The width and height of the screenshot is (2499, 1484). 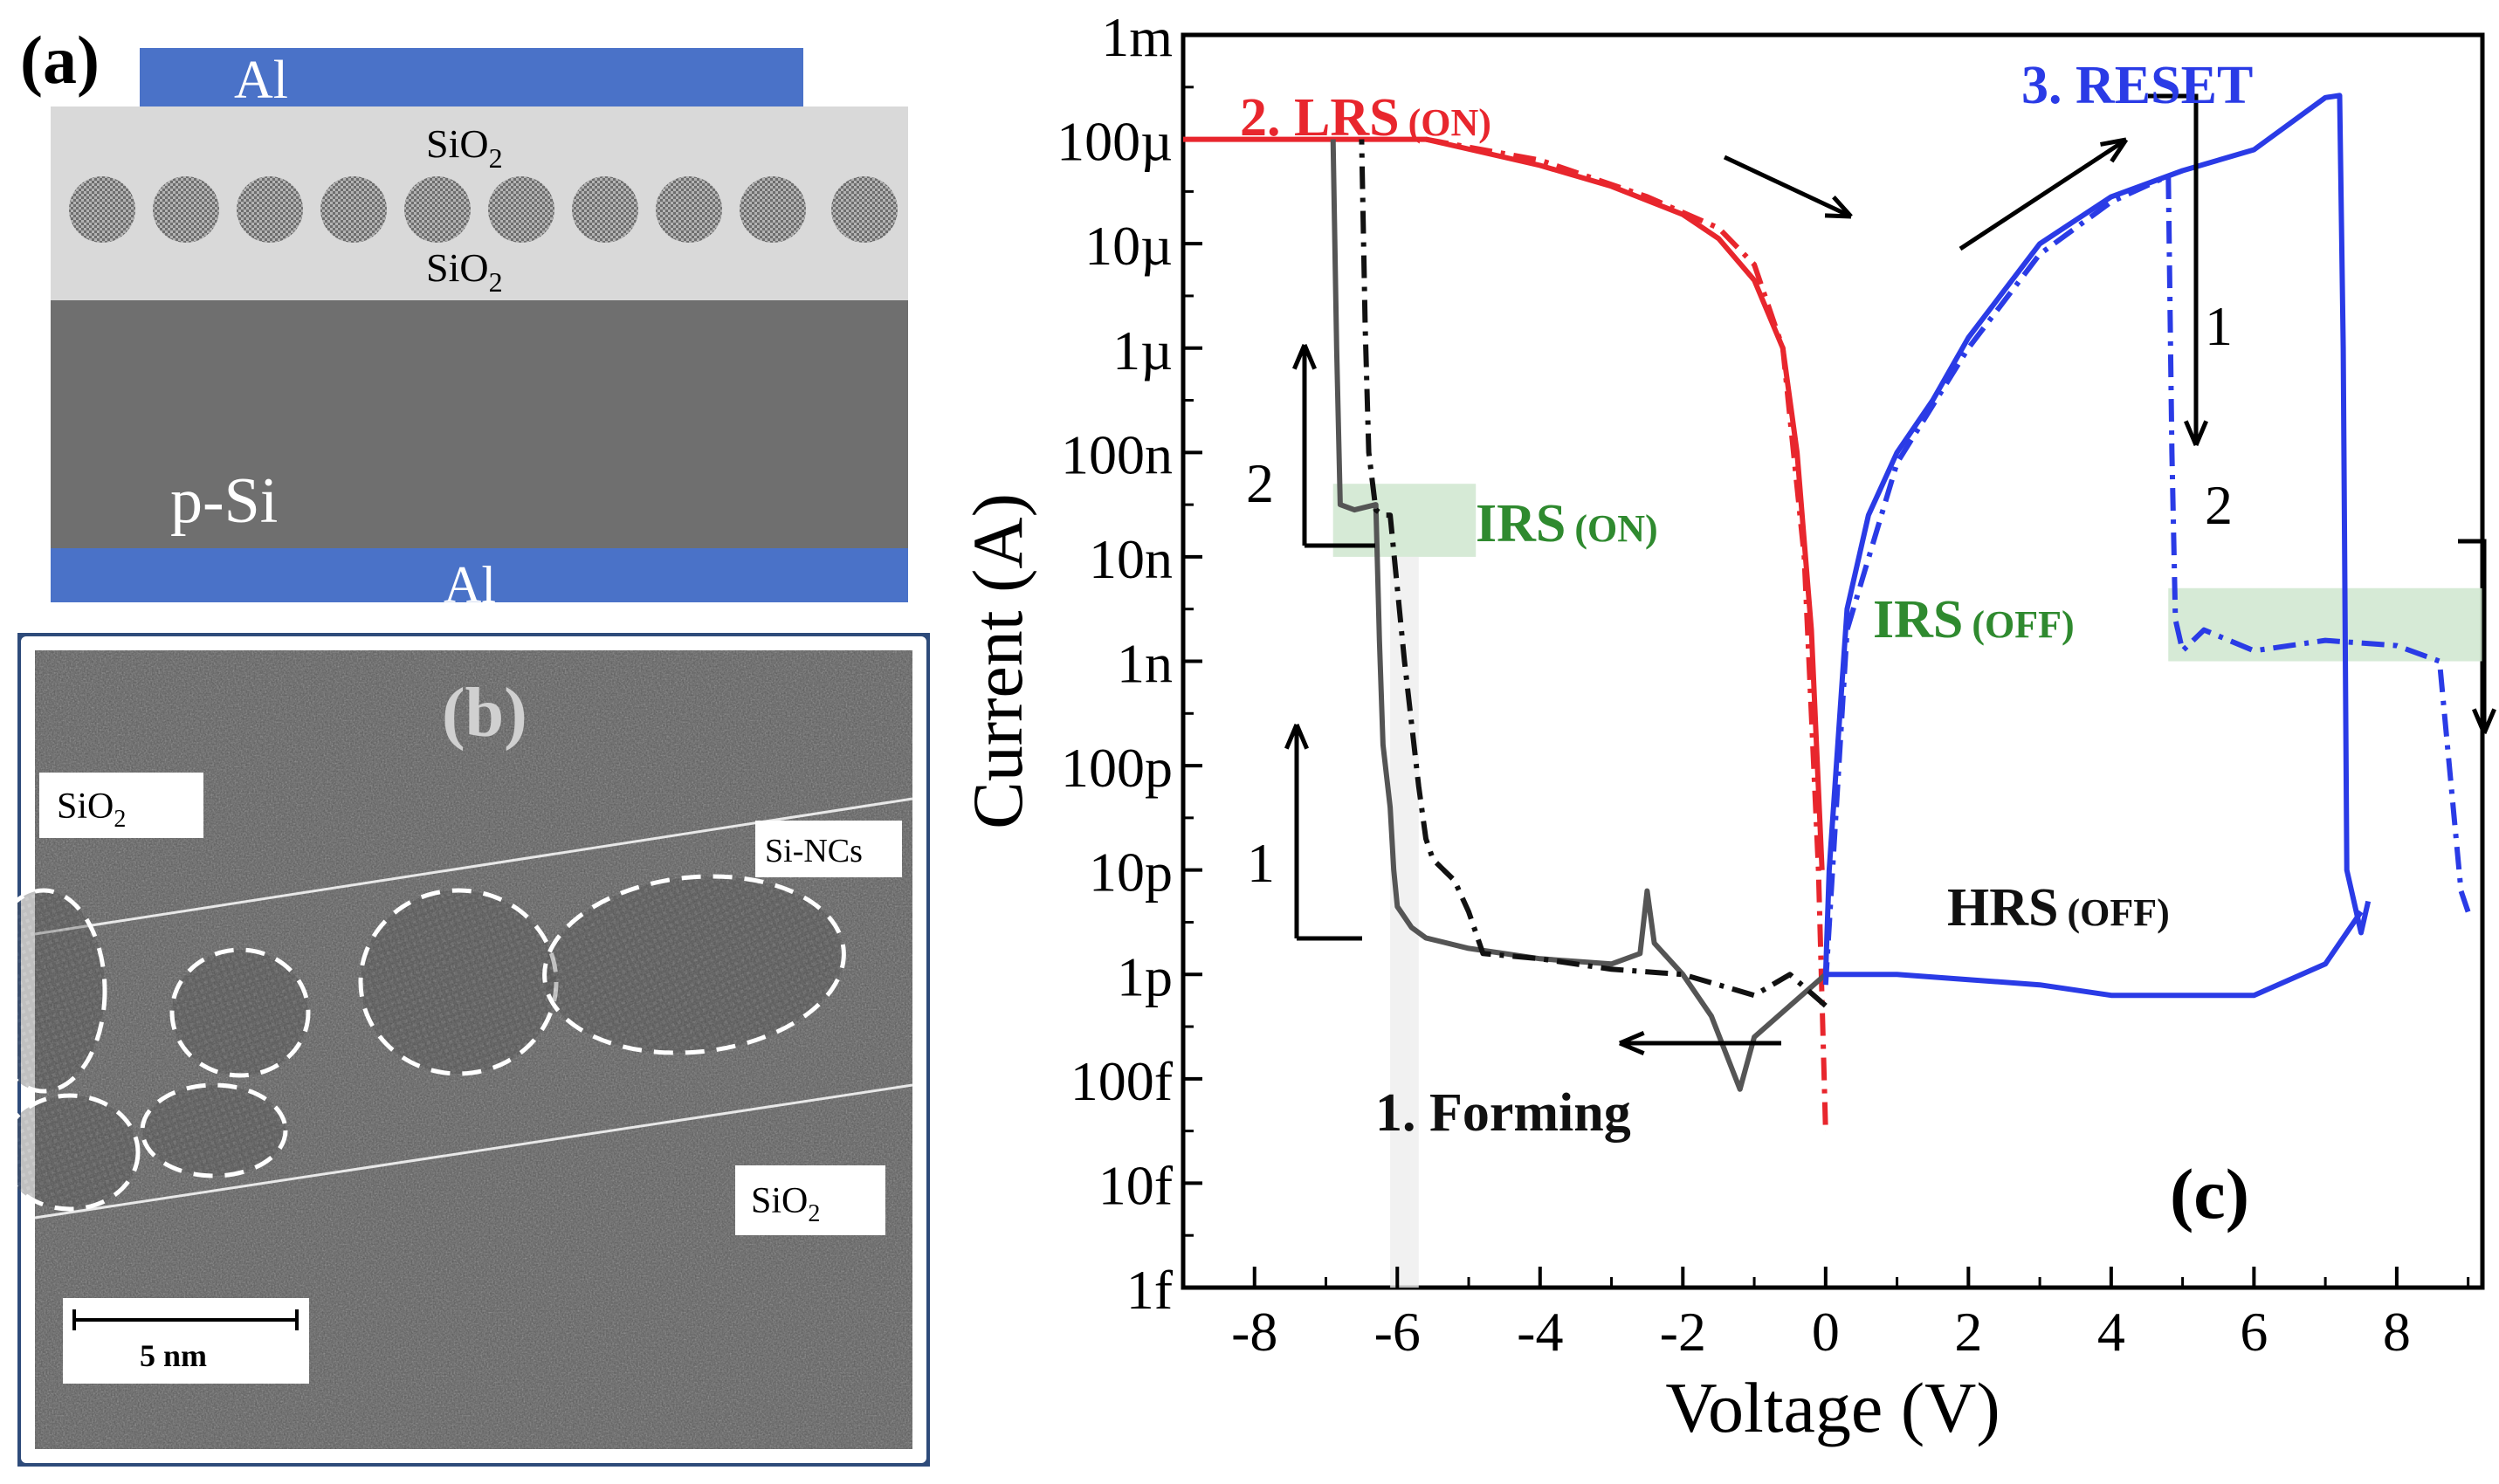 What do you see at coordinates (1142, 350) in the screenshot?
I see `y-tick-label: 1µ` at bounding box center [1142, 350].